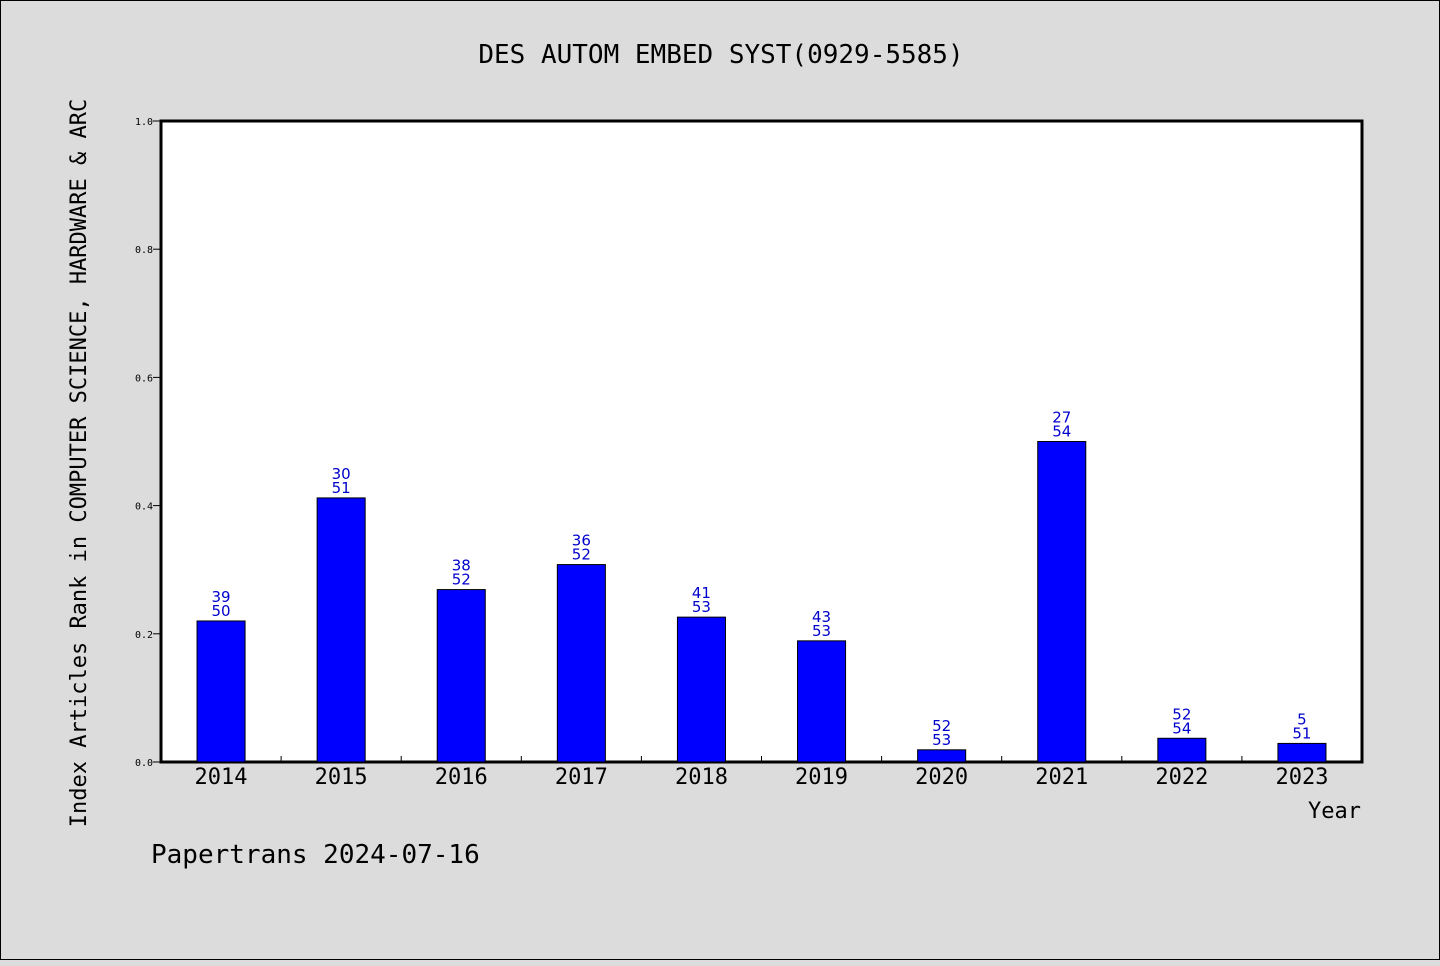 This screenshot has width=1440, height=966. What do you see at coordinates (144, 378) in the screenshot?
I see `y-tick-label: 0.6` at bounding box center [144, 378].